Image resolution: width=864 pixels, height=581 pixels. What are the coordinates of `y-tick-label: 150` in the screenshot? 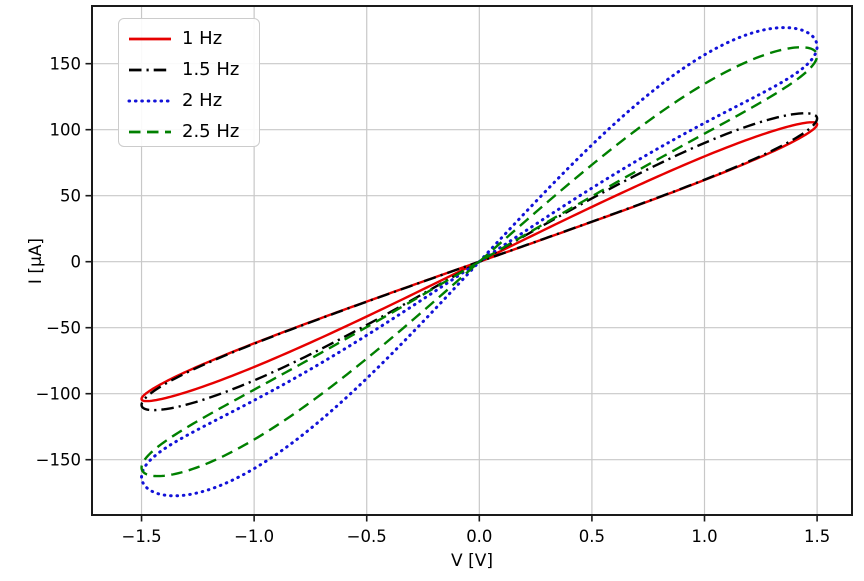 It's located at (66, 64).